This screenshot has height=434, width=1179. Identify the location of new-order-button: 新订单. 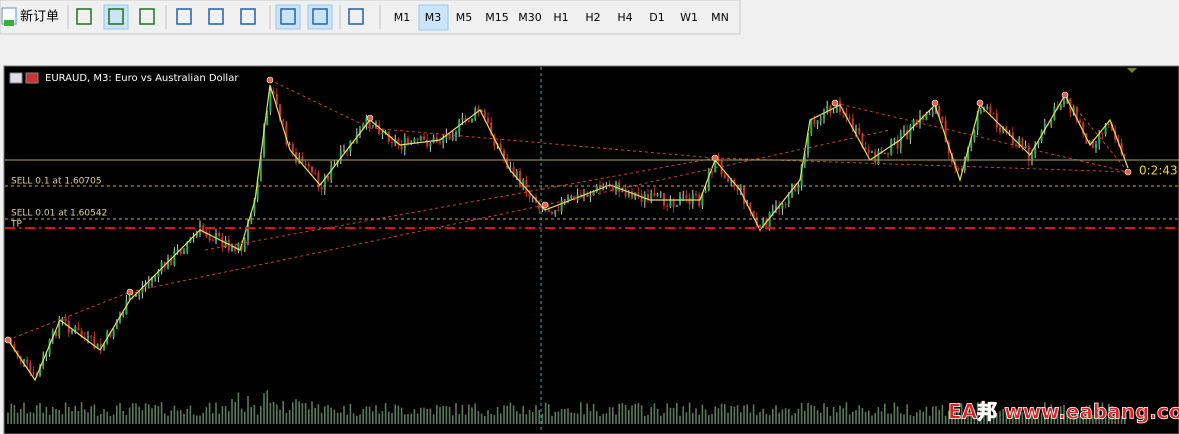
(30, 16).